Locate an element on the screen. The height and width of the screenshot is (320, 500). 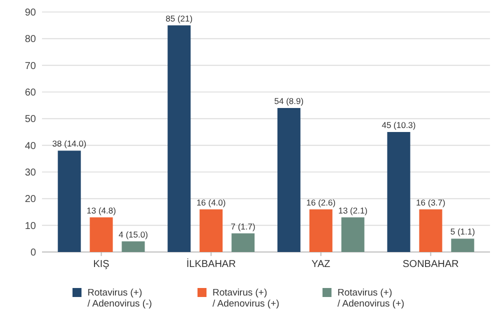
y-tick-label: 90 is located at coordinates (30, 13).